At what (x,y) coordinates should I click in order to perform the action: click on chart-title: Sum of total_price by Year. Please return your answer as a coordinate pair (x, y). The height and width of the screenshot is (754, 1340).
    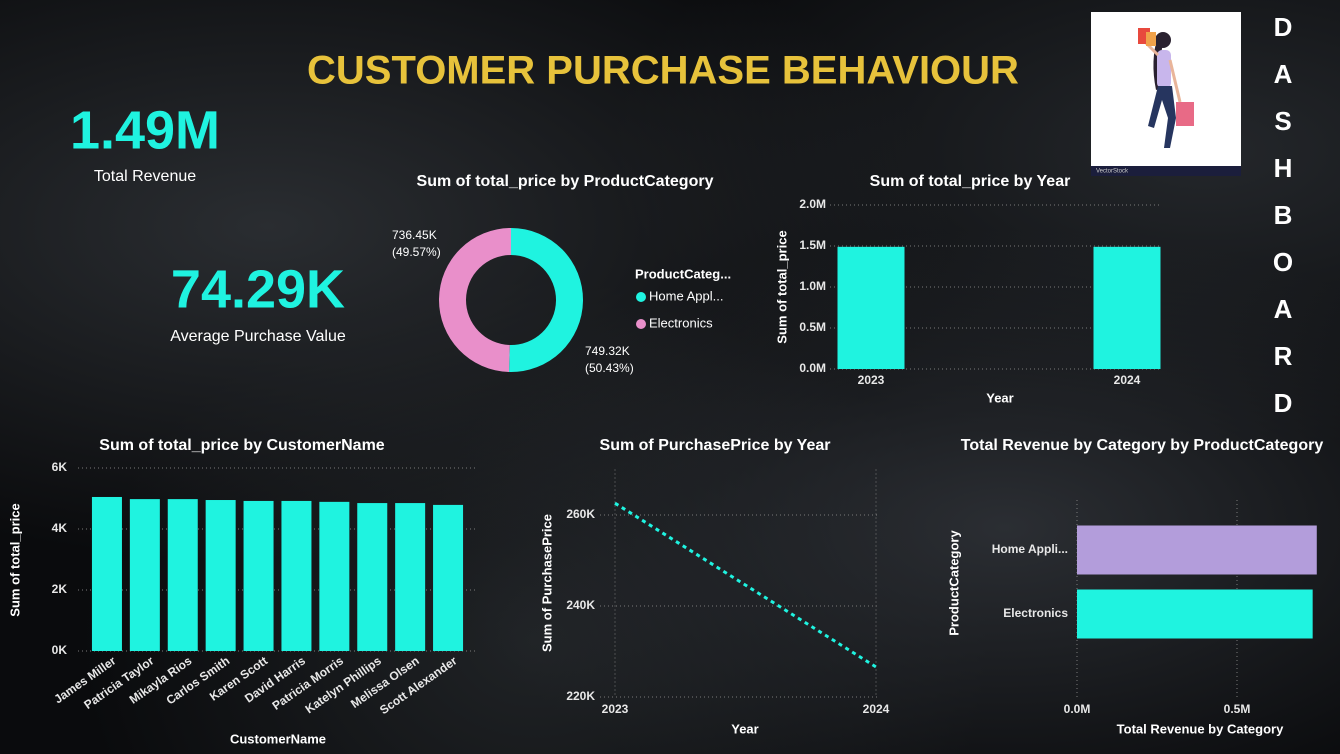
    Looking at the image, I should click on (970, 181).